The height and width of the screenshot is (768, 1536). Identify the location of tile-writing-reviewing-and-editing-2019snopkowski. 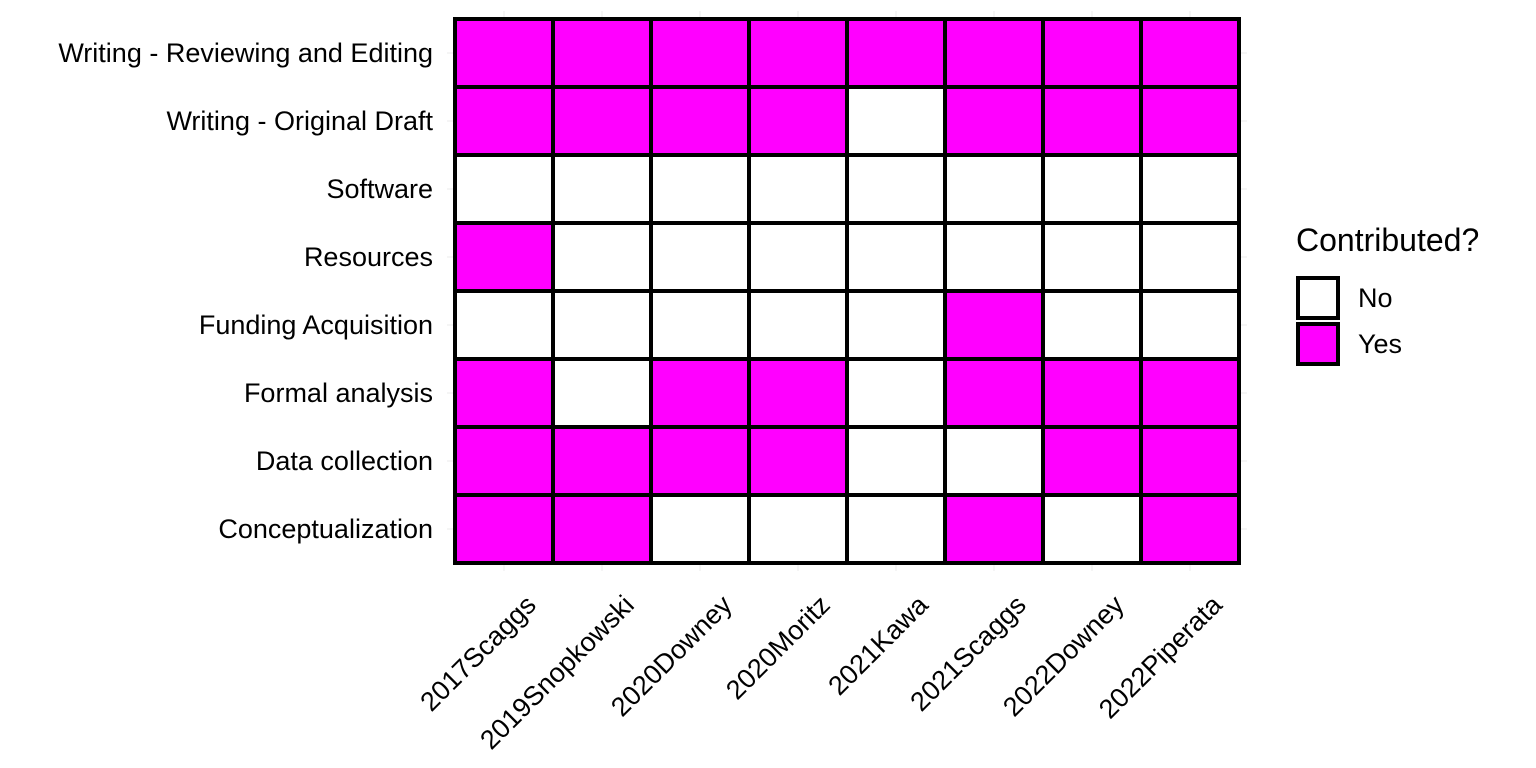
(602, 53).